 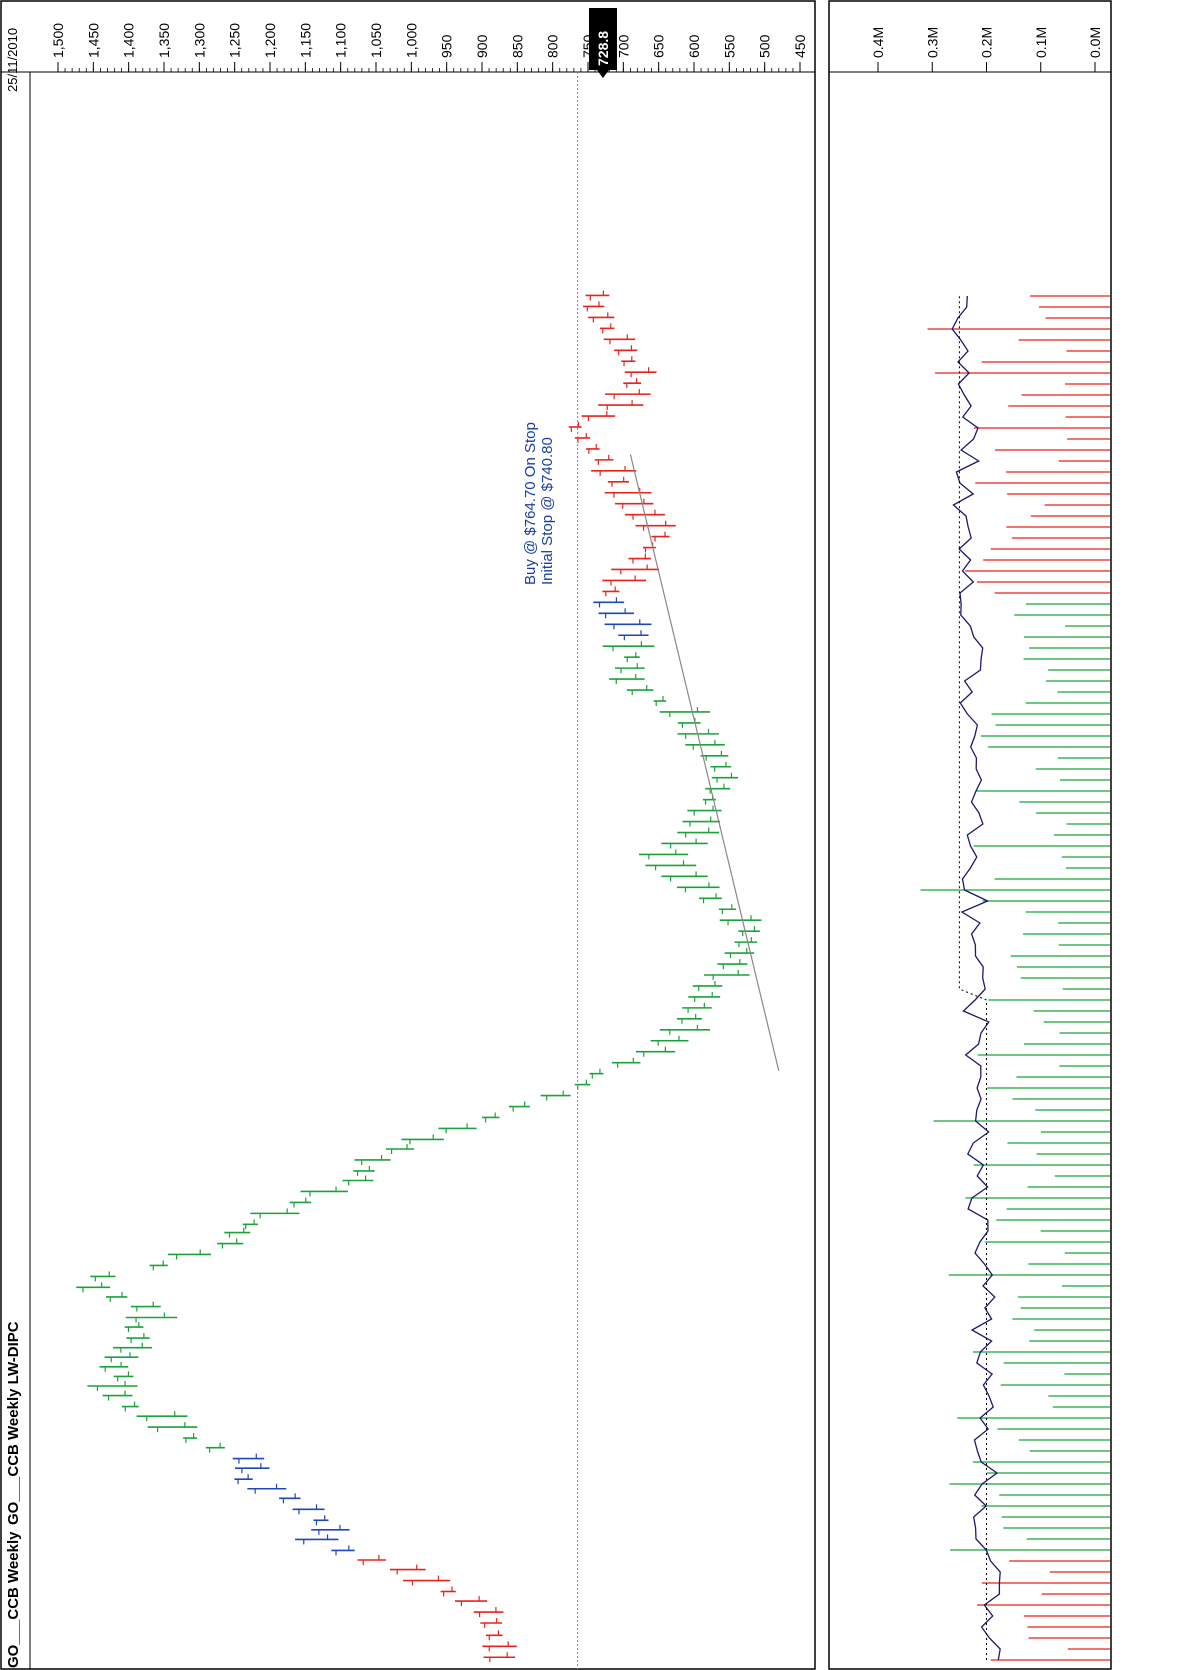 What do you see at coordinates (987, 42) in the screenshot?
I see `volume-tick-label: 0.2M` at bounding box center [987, 42].